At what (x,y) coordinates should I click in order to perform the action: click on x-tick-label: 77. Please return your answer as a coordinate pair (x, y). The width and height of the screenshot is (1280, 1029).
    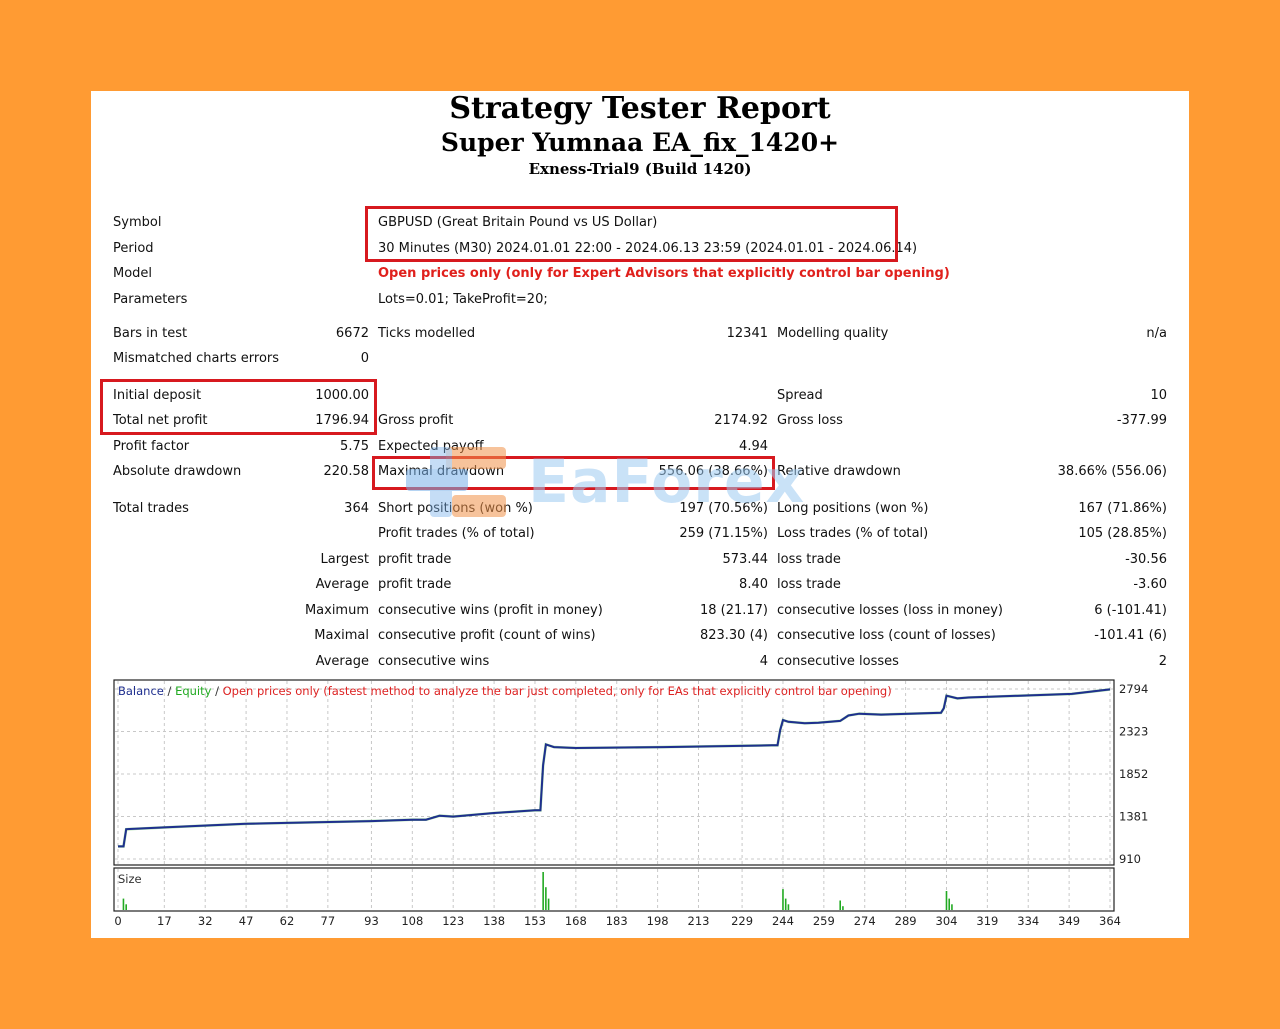
    Looking at the image, I should click on (328, 921).